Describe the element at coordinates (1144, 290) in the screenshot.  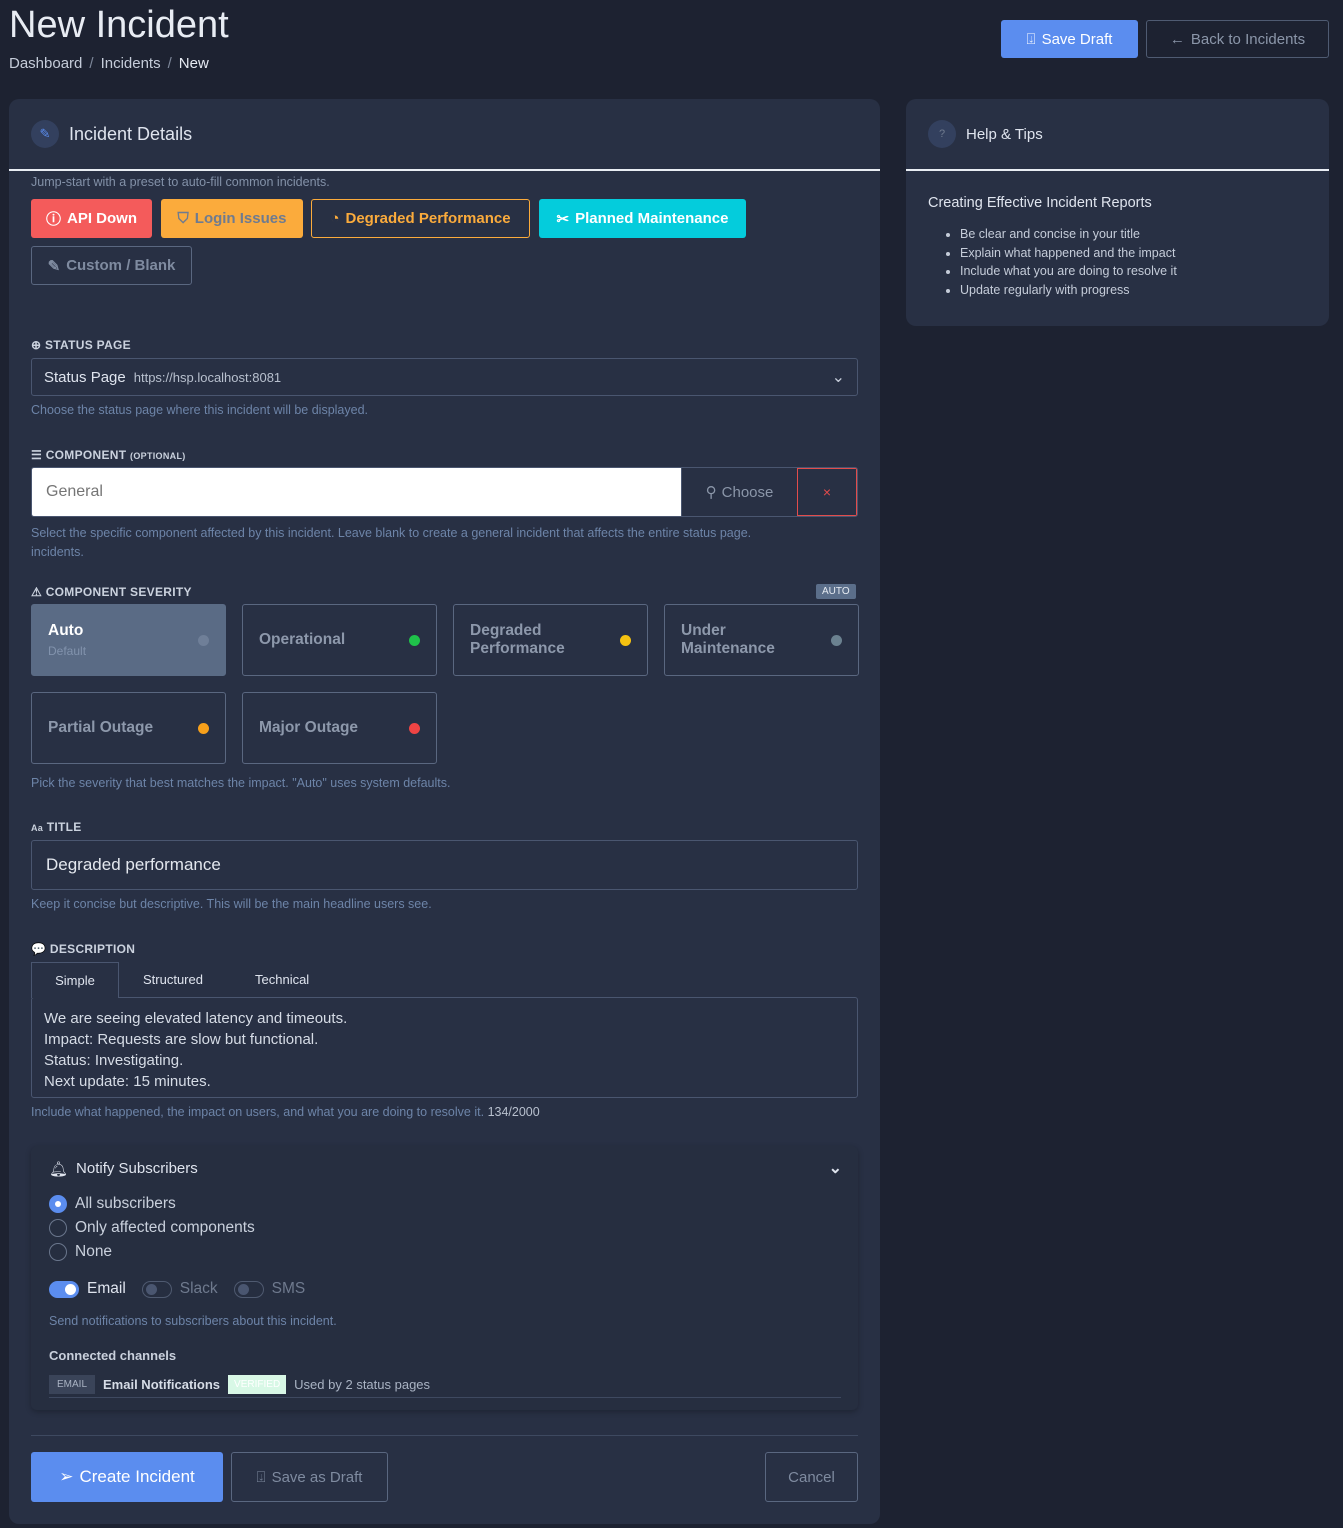
I see `tip-item: Update regularly with progress` at that location.